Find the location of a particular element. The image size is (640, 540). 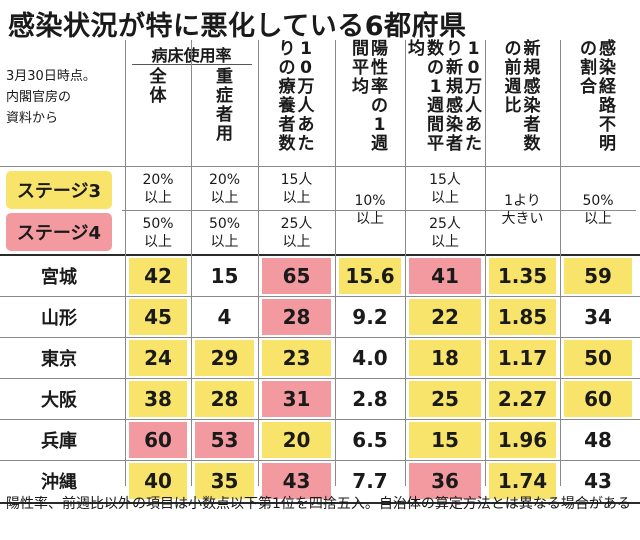

data-cell: 1.85 is located at coordinates (522, 317).